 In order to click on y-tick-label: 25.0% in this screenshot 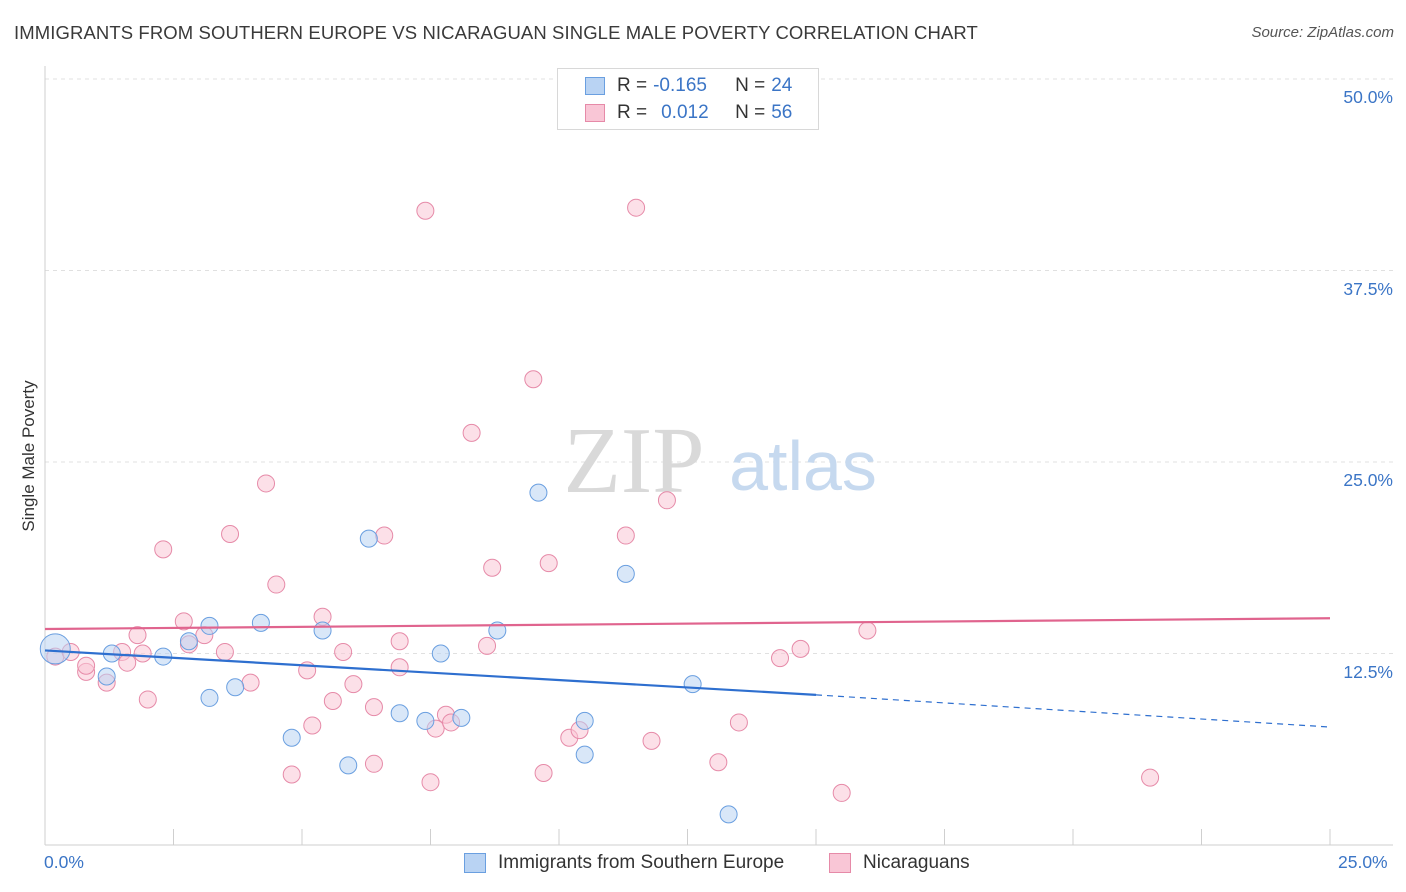, I will do `click(1368, 480)`.